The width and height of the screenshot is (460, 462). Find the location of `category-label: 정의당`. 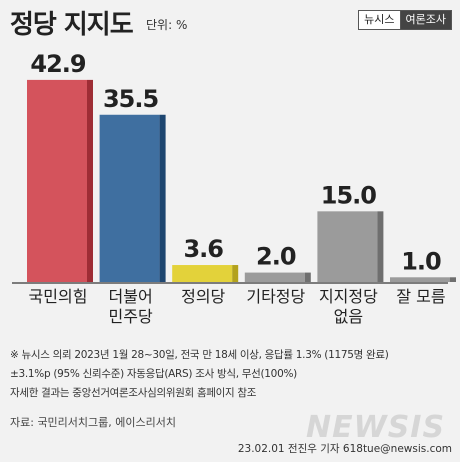

category-label: 정의당 is located at coordinates (203, 296).